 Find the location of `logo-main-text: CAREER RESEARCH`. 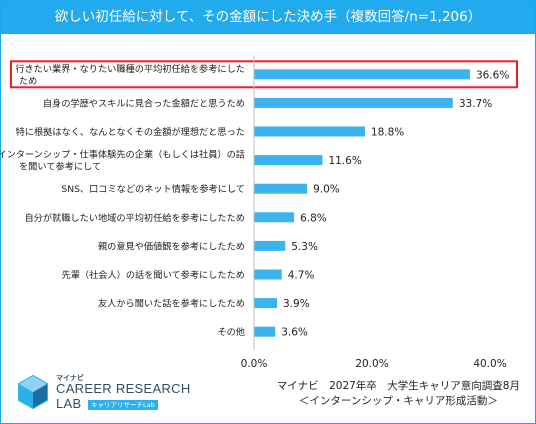

logo-main-text: CAREER RESEARCH is located at coordinates (123, 388).